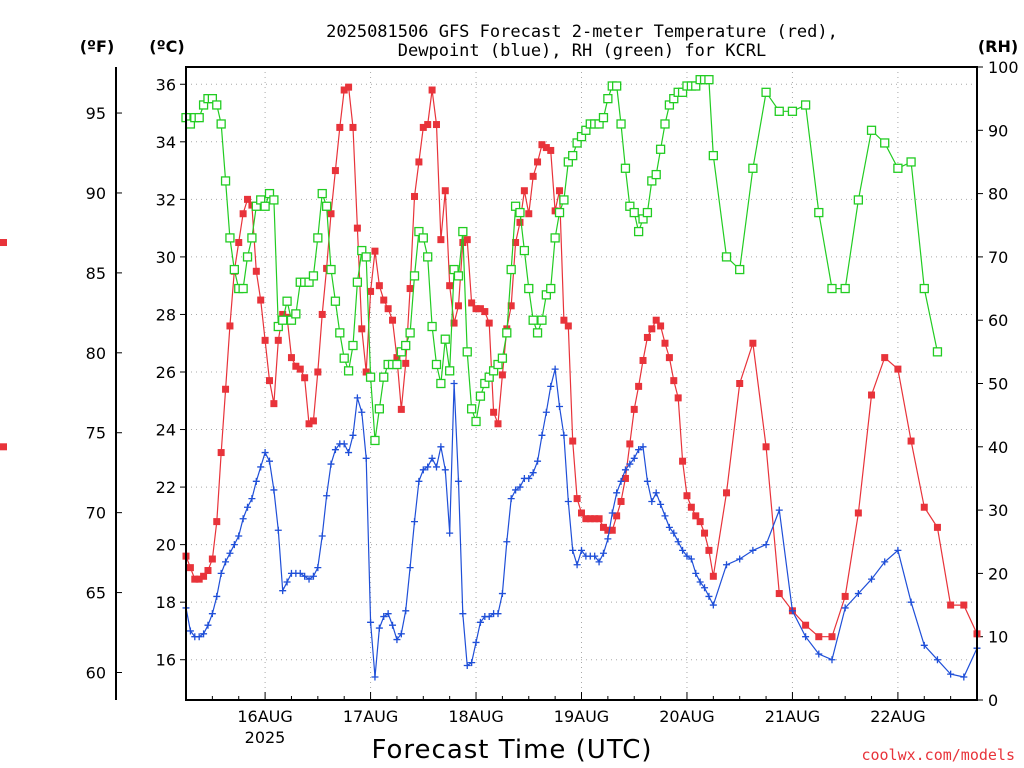 The height and width of the screenshot is (768, 1024). I want to click on fahrenheit-tick-label: 80, so click(96, 353).